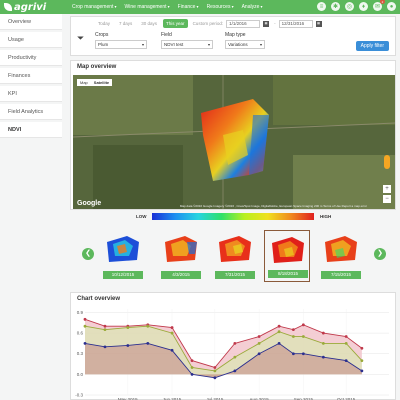 This screenshot has height=400, width=400. I want to click on sidebar-item-overview: Overview, so click(31, 22).